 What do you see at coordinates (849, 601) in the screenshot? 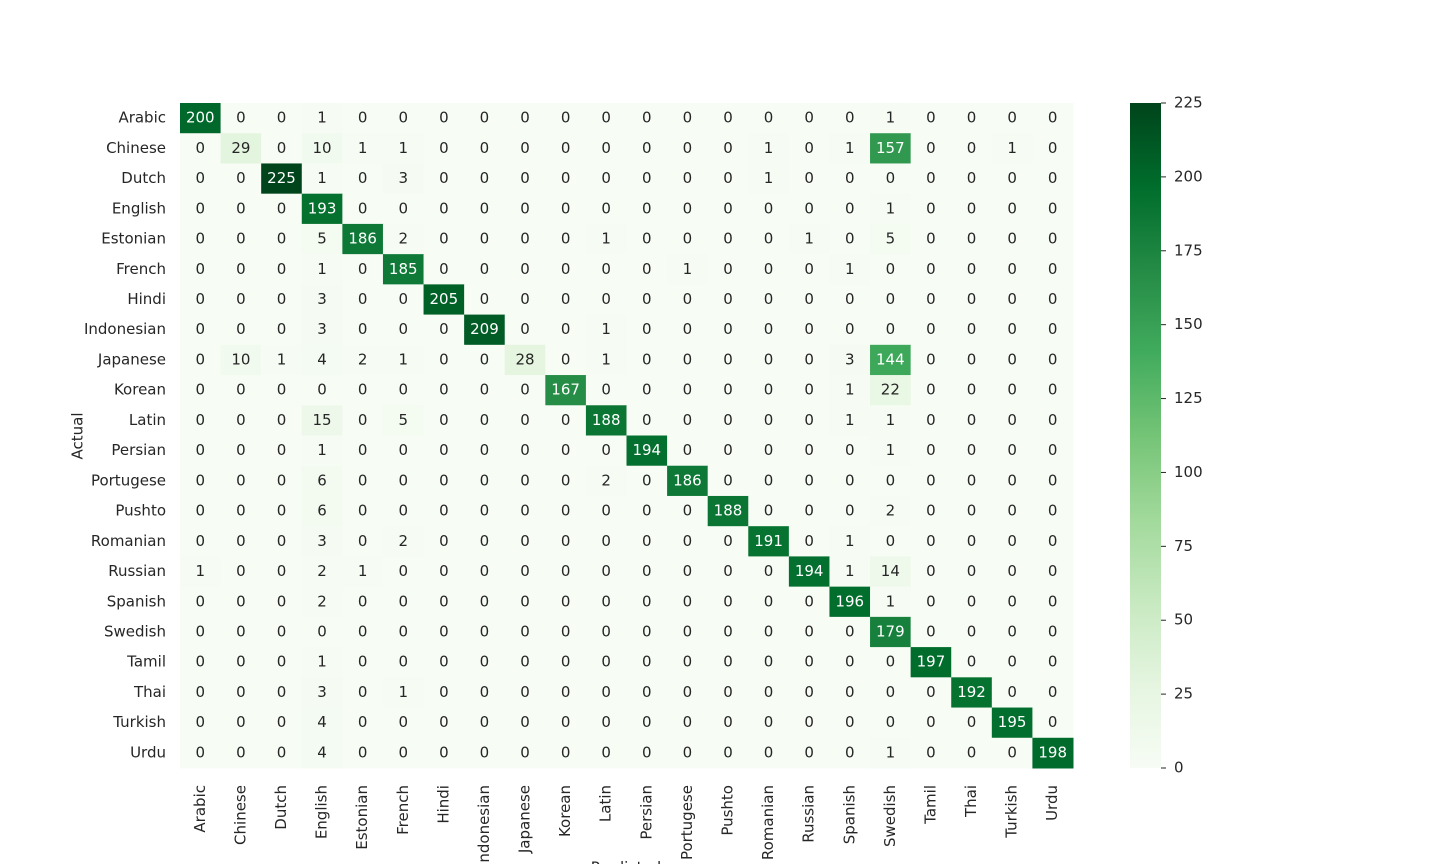
I see `cell-label: 196` at bounding box center [849, 601].